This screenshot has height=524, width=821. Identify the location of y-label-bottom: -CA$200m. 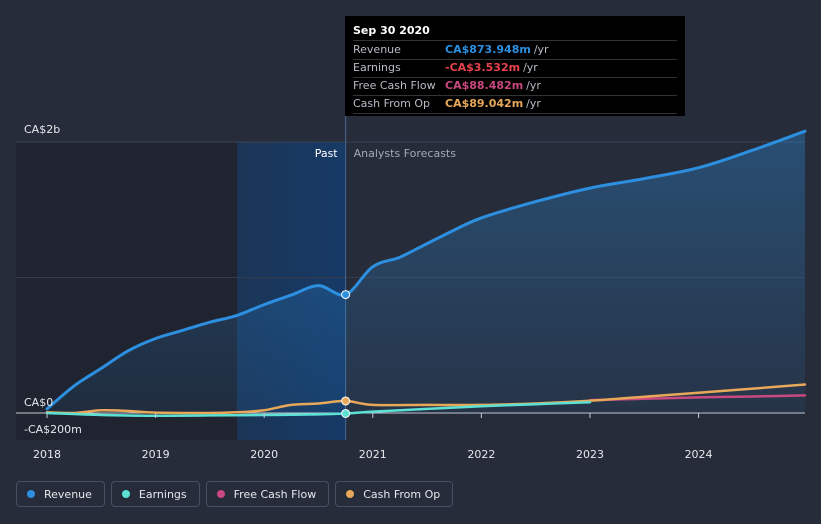
(53, 429).